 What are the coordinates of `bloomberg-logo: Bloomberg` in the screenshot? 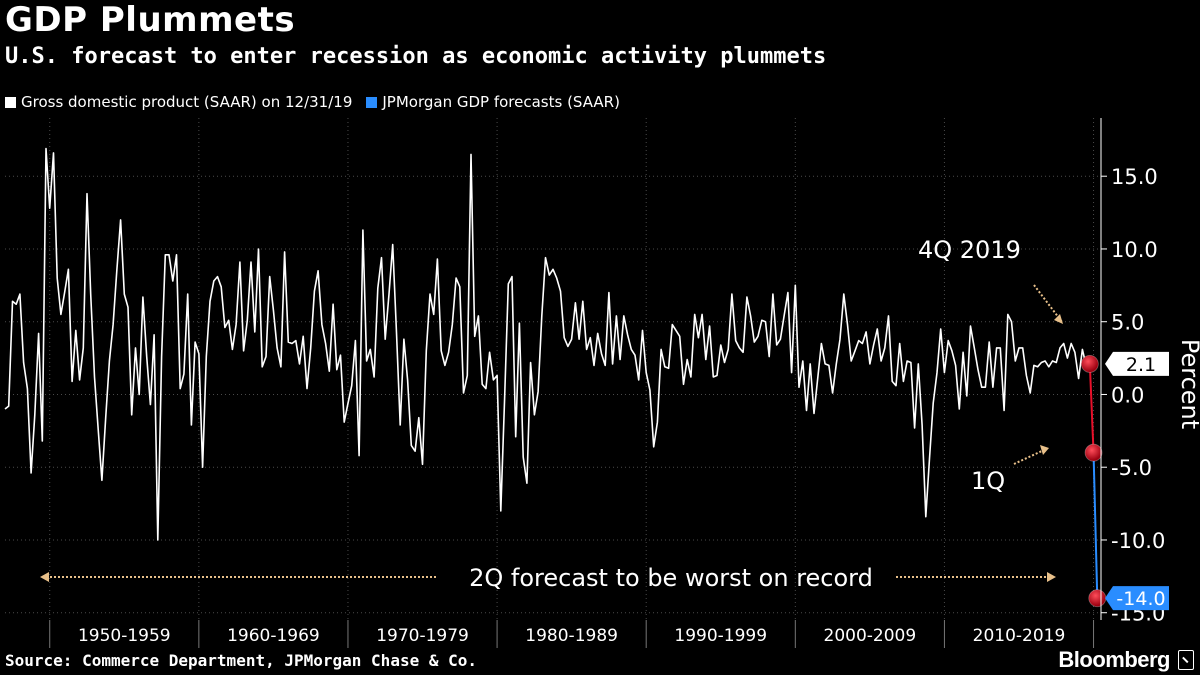 It's located at (1114, 659).